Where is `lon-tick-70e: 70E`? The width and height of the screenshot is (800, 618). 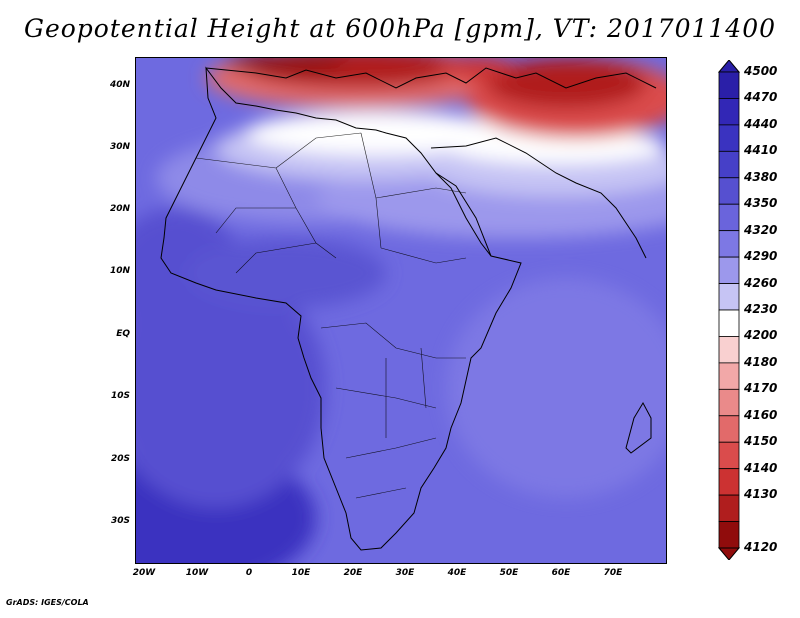 lon-tick-70e: 70E is located at coordinates (613, 573).